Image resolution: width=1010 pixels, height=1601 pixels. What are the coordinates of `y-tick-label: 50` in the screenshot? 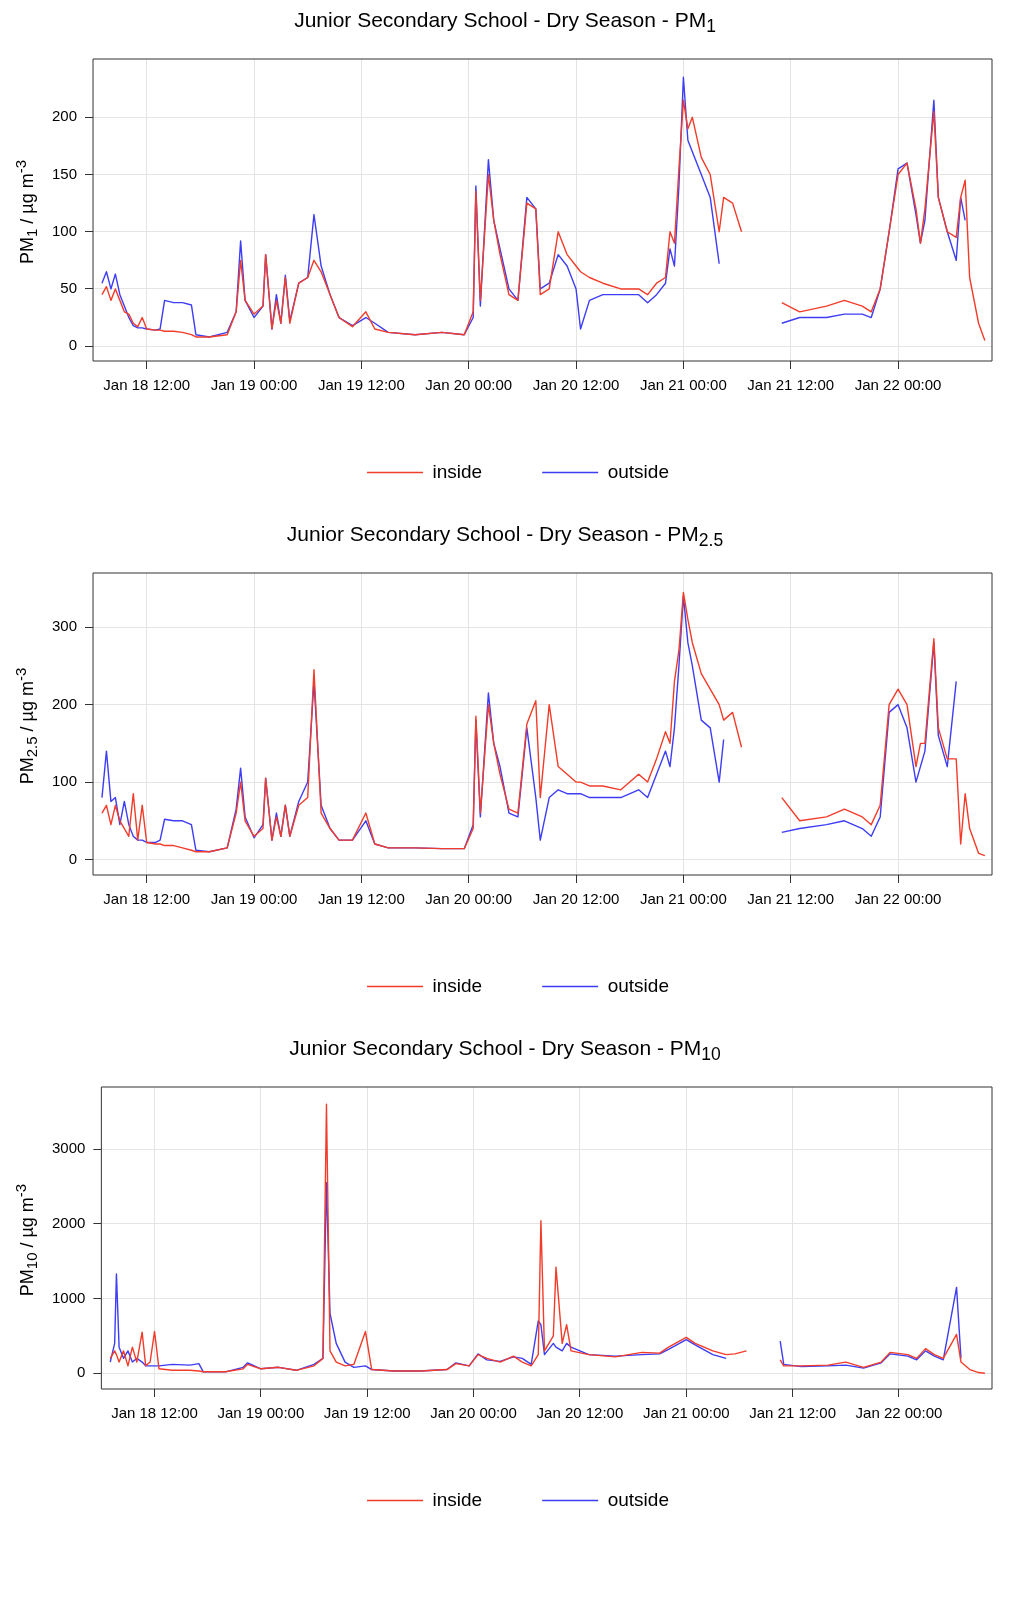 It's located at (69, 288).